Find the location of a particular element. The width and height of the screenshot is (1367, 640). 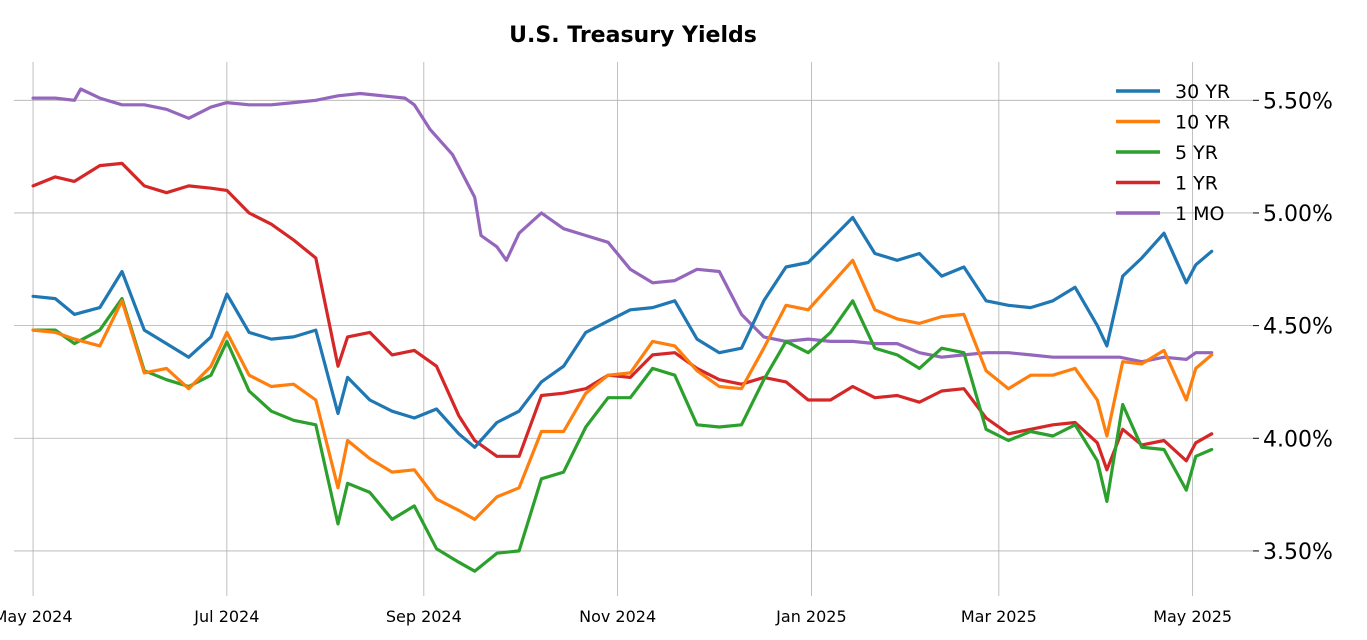

chart-title: U.S. Treasury Yields is located at coordinates (633, 35).